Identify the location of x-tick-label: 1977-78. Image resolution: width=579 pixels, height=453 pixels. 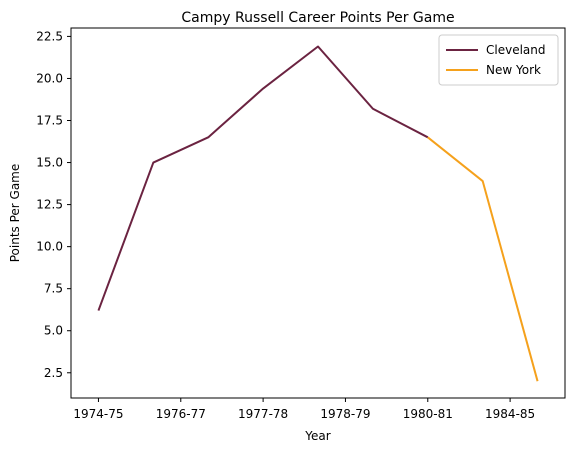
(263, 414).